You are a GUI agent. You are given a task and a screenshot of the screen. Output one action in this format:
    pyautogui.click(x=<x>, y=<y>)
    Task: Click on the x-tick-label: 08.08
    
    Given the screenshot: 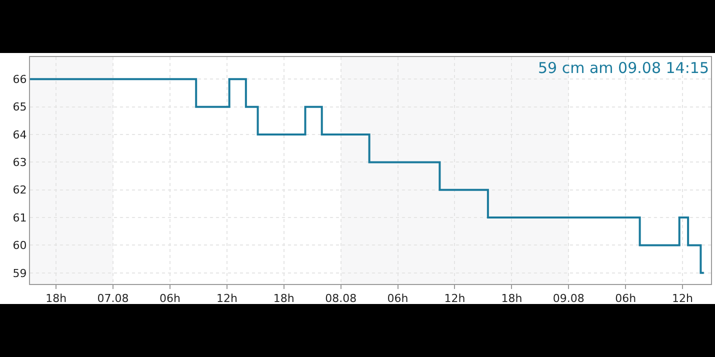 What is the action you would take?
    pyautogui.click(x=341, y=299)
    